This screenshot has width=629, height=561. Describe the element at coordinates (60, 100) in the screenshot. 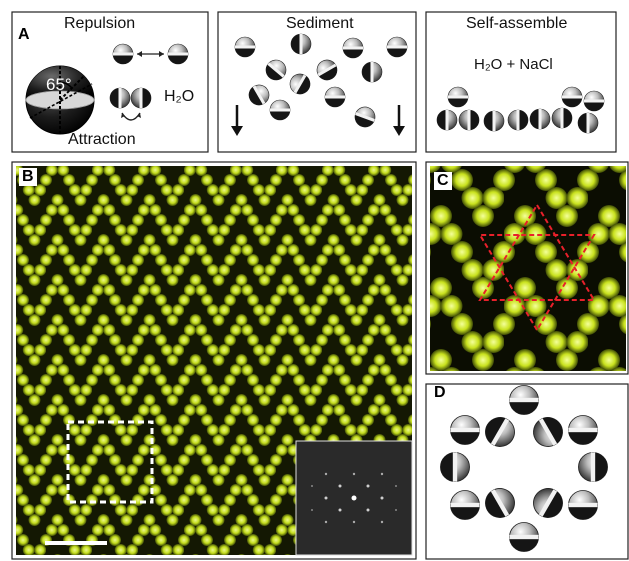

I see `janus-sphere-diagram` at that location.